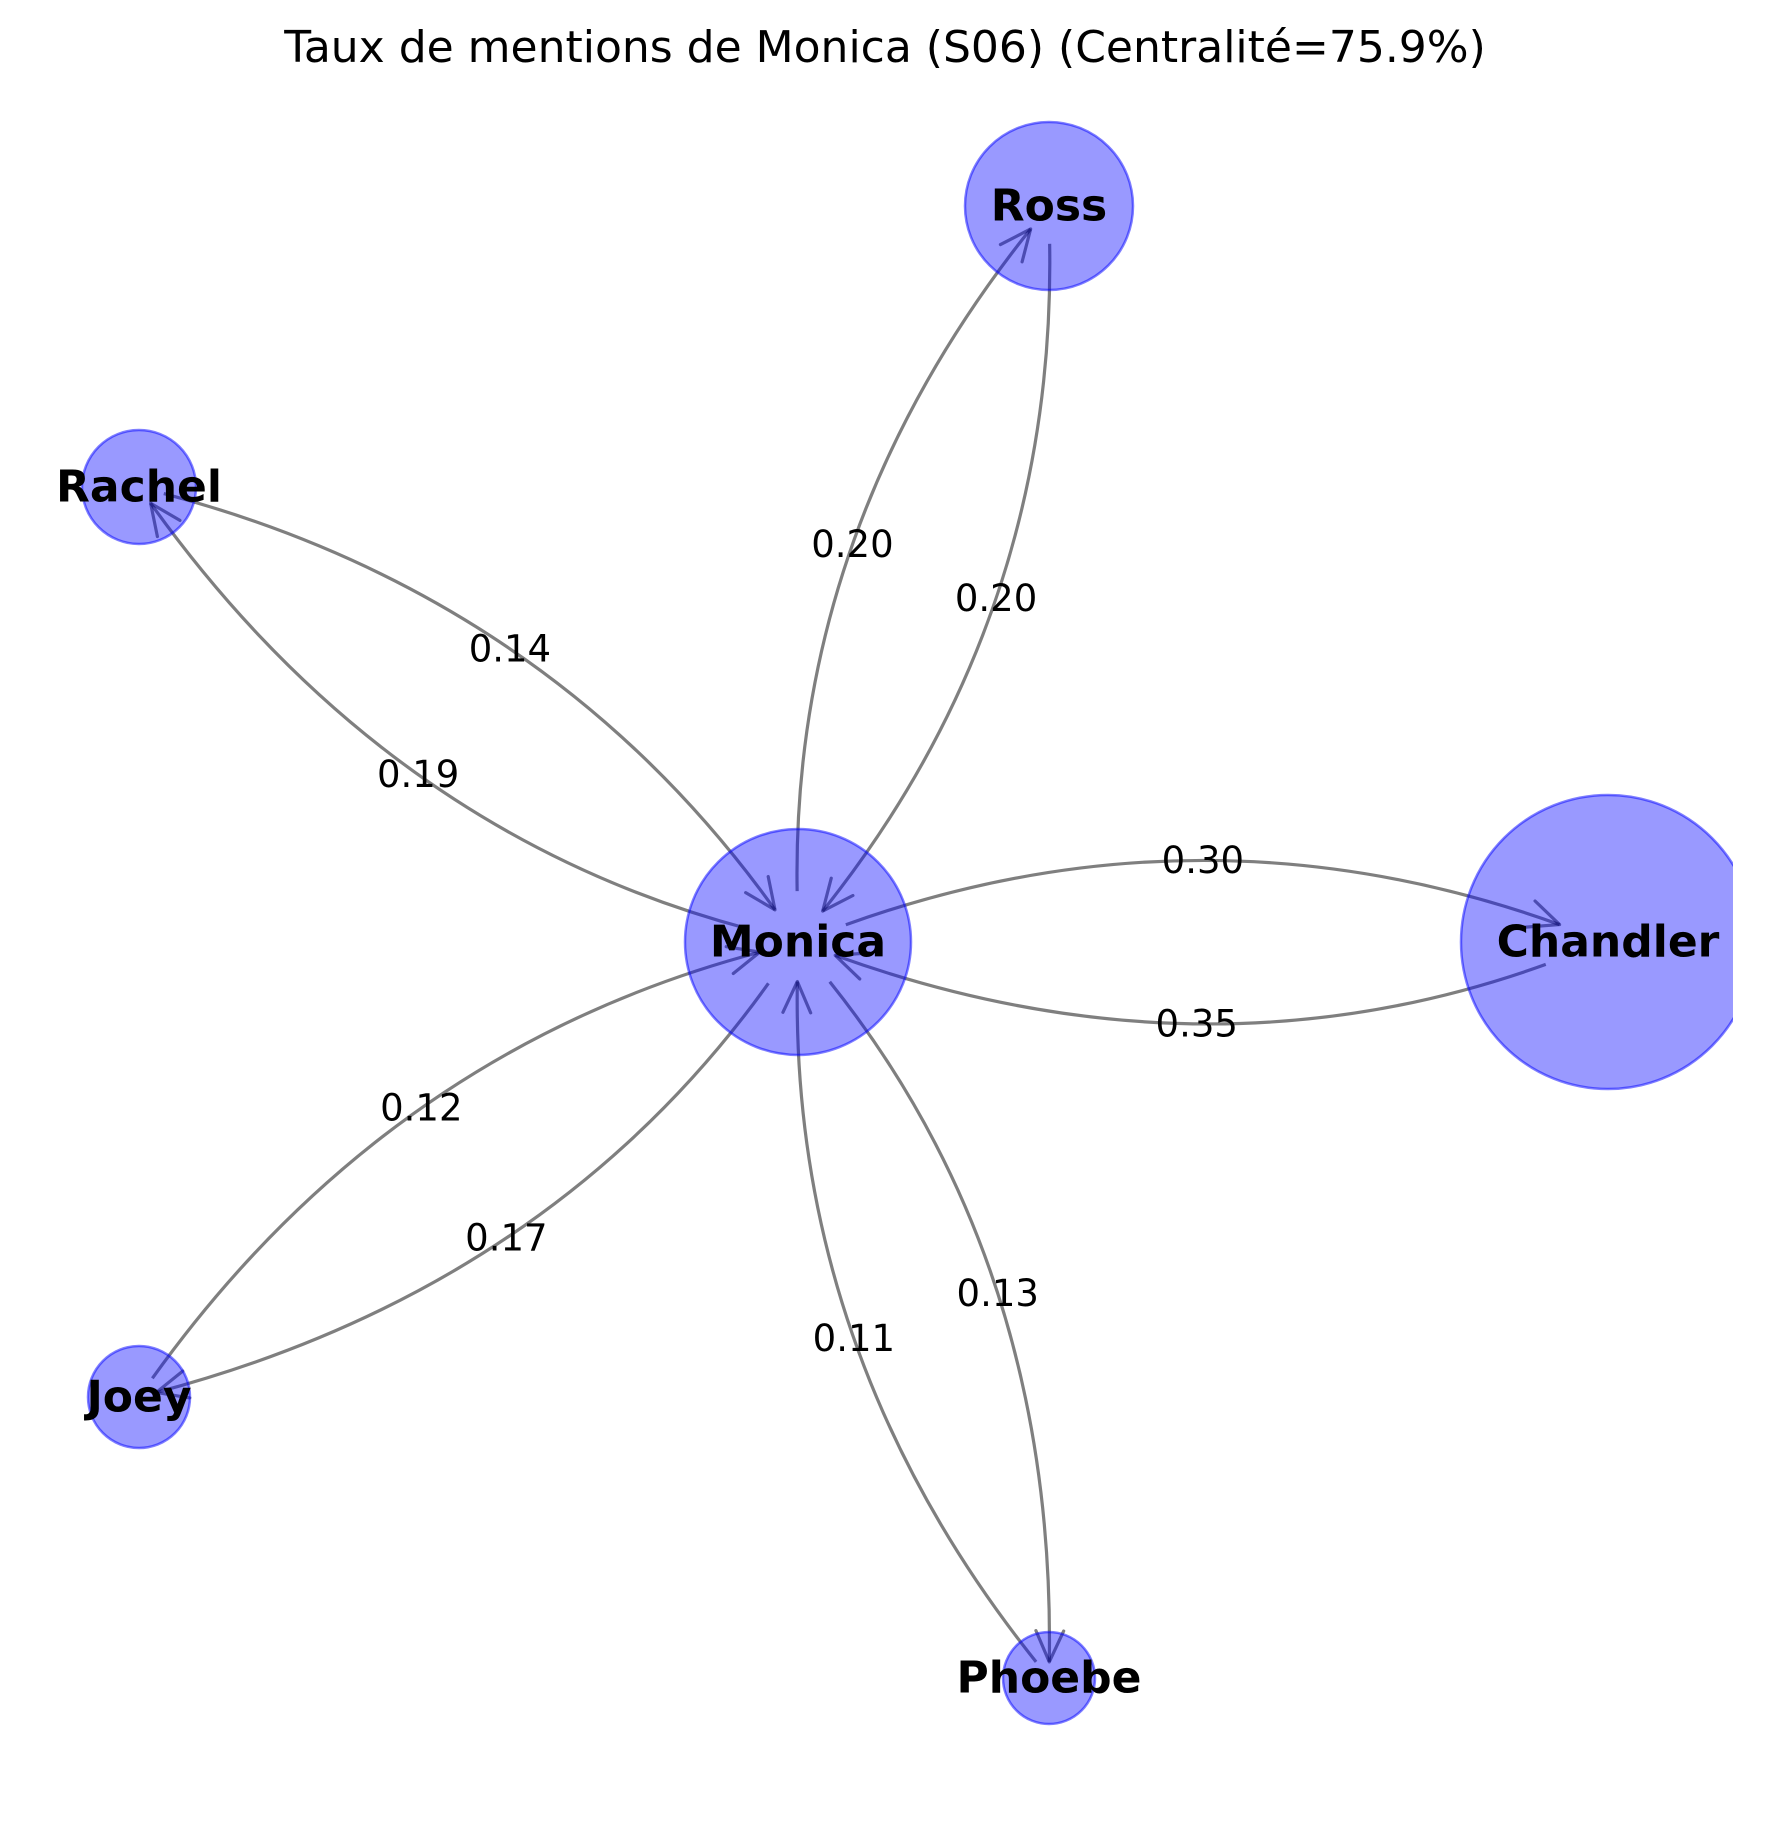  I want to click on node-chandler, so click(1596, 942).